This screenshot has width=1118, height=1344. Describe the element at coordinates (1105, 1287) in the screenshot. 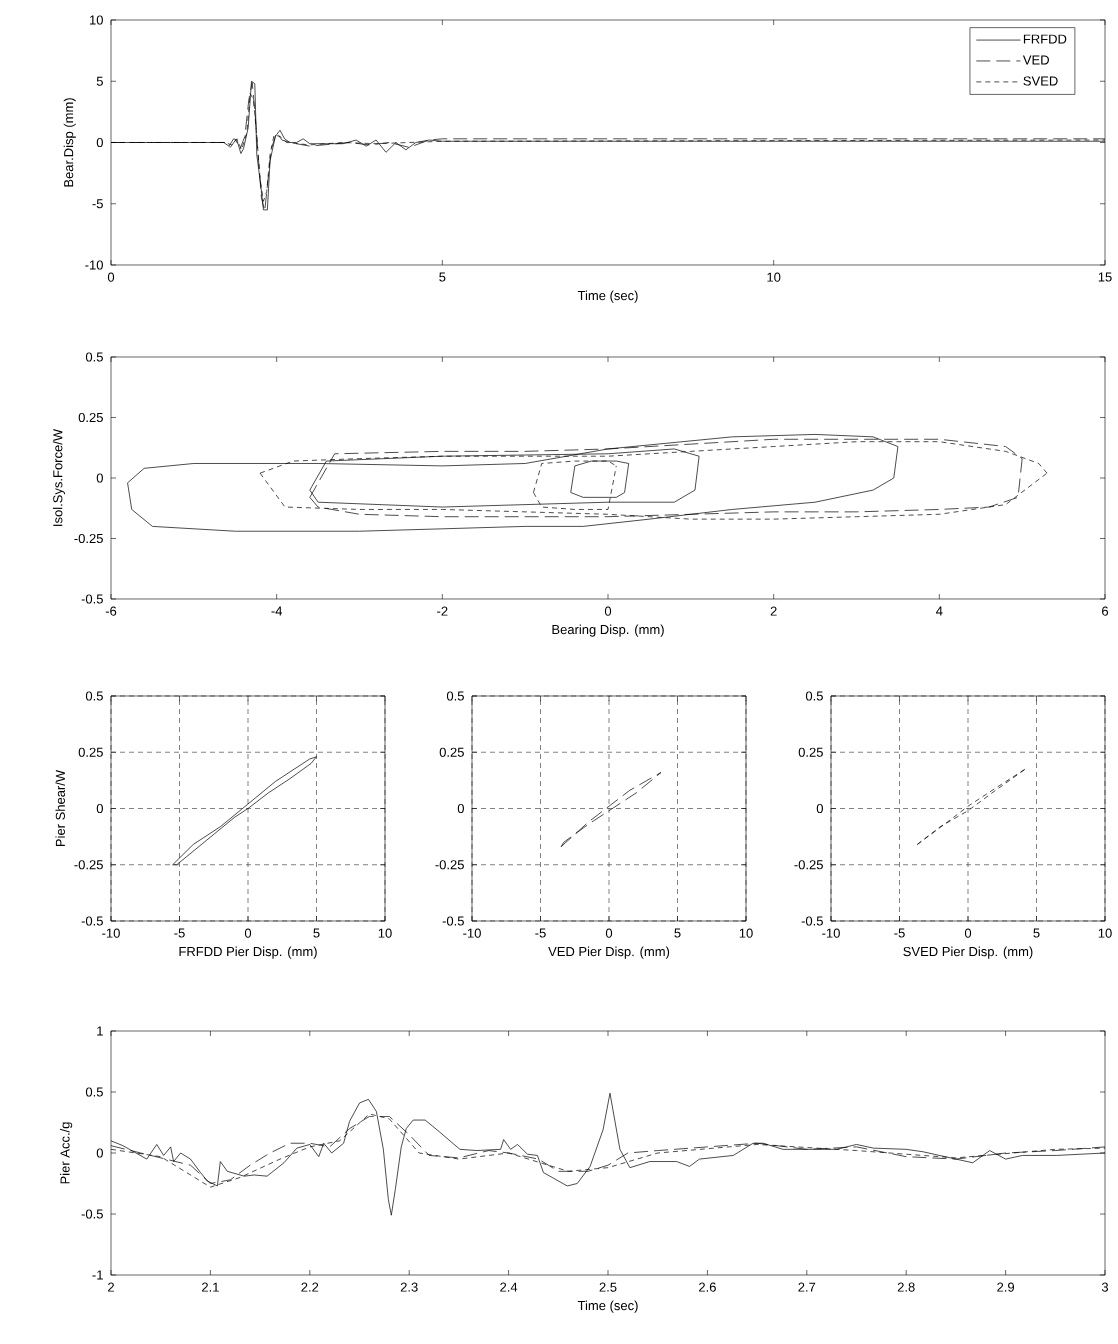

I see `x-tick-label: 3` at that location.